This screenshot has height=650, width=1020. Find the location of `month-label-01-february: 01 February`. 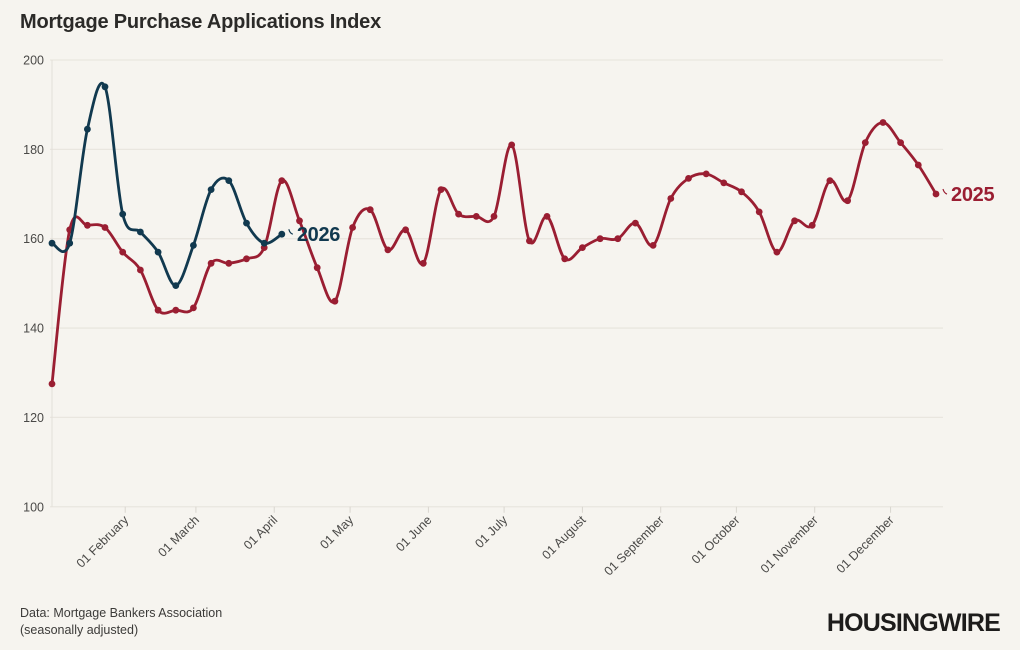

month-label-01-february: 01 February is located at coordinates (103, 541).